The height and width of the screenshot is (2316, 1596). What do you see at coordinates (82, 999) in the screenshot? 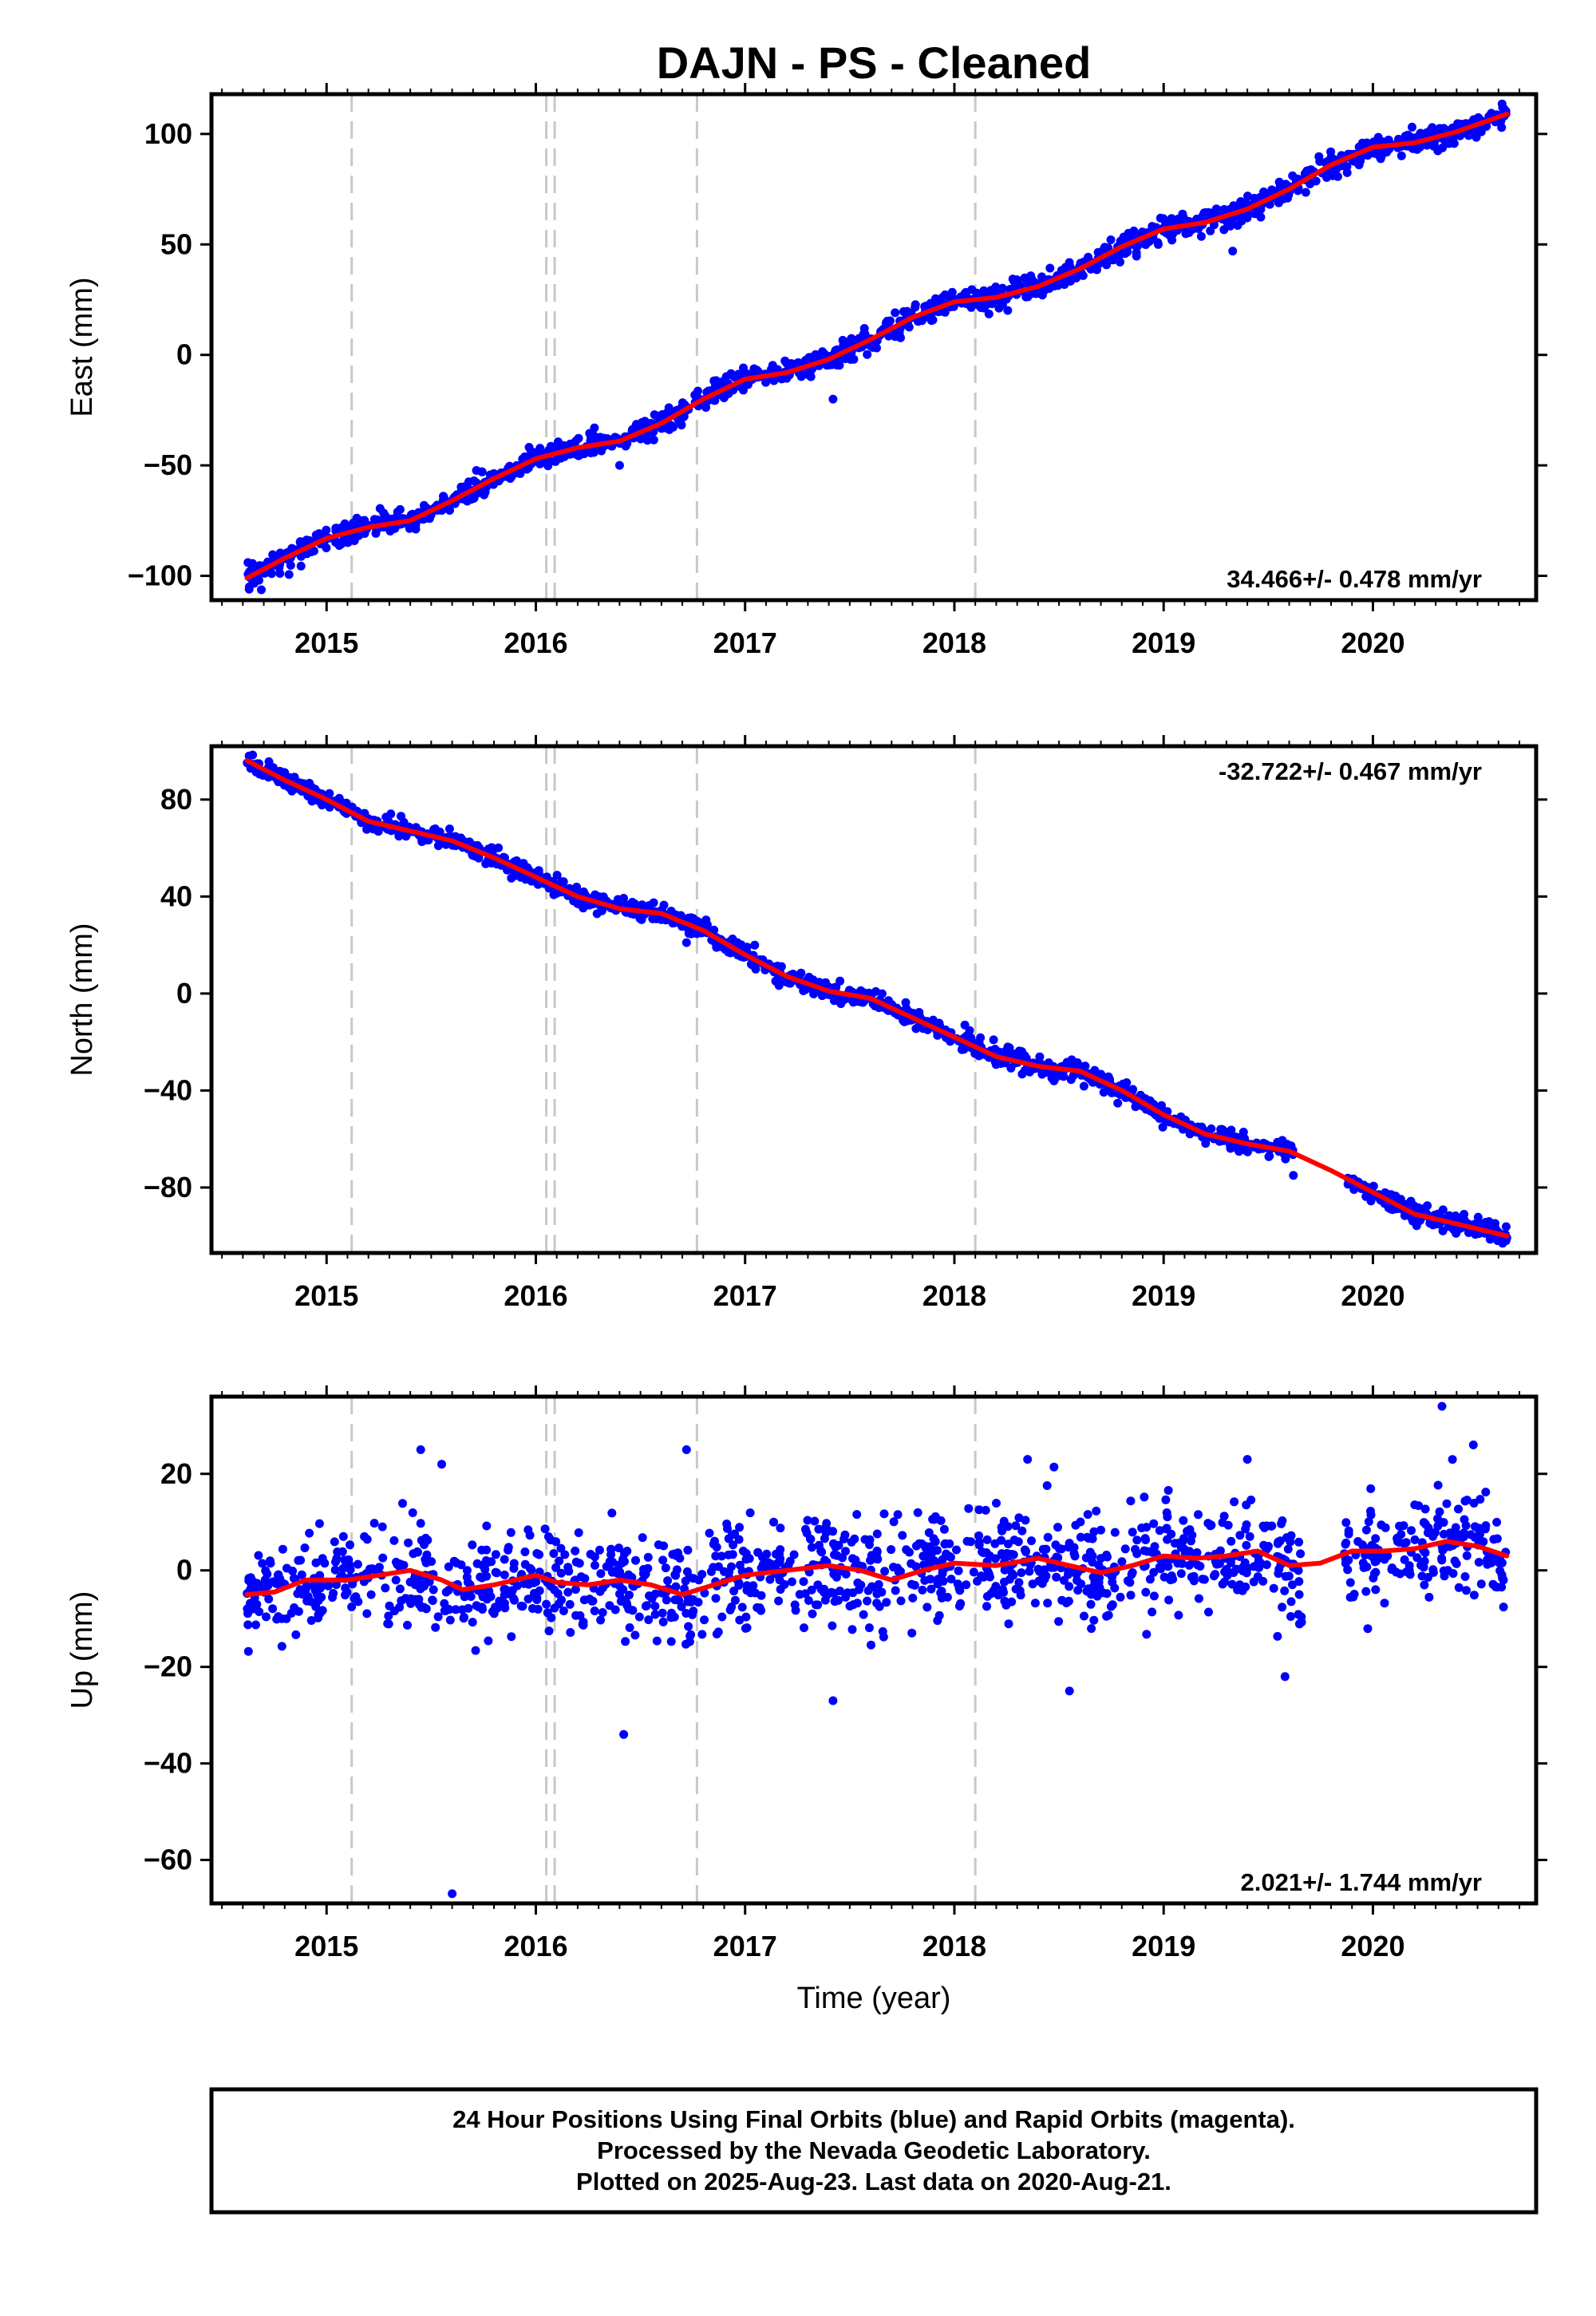
I see `y-axis-label: North (mm)` at bounding box center [82, 999].